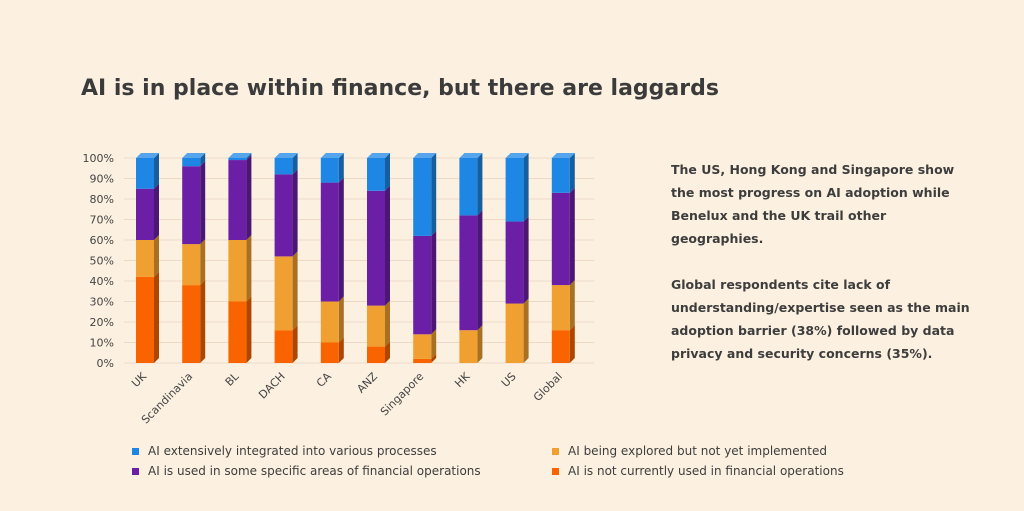 This screenshot has width=1024, height=511. Describe the element at coordinates (324, 380) in the screenshot. I see `x-tick-label: CA` at that location.